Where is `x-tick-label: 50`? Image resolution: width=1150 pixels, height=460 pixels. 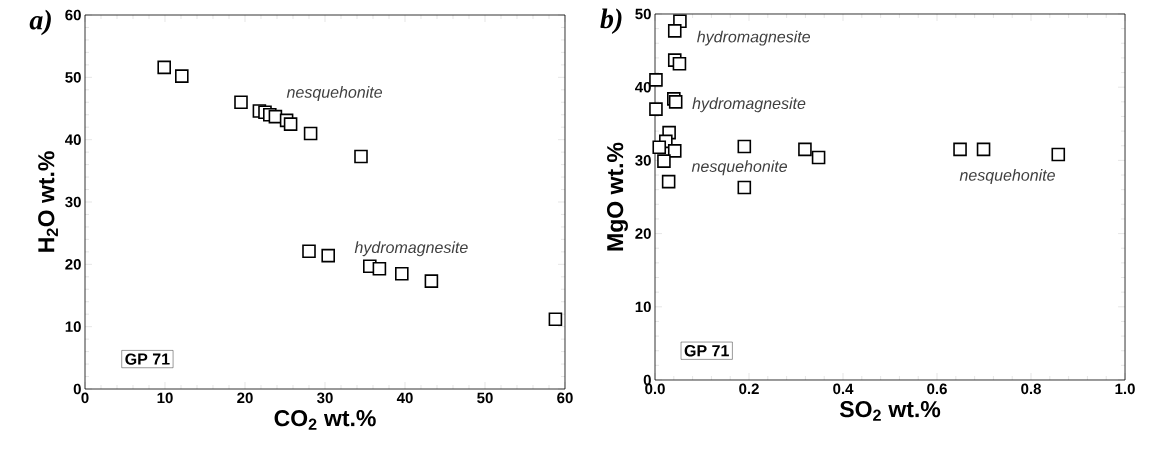
x-tick-label: 50 is located at coordinates (485, 398).